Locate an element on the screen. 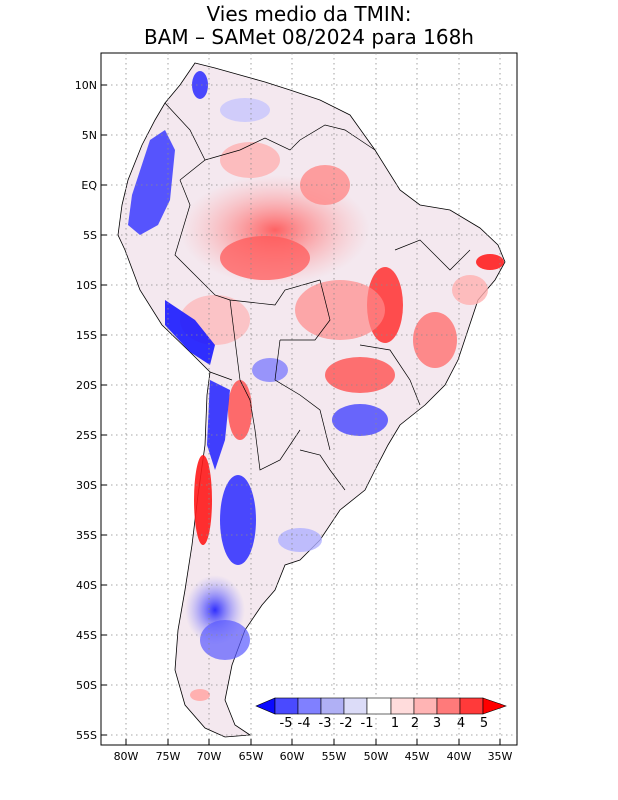 The image size is (618, 800). map-title-line2: BAM – SAMet 08/2024 para 168h is located at coordinates (309, 37).